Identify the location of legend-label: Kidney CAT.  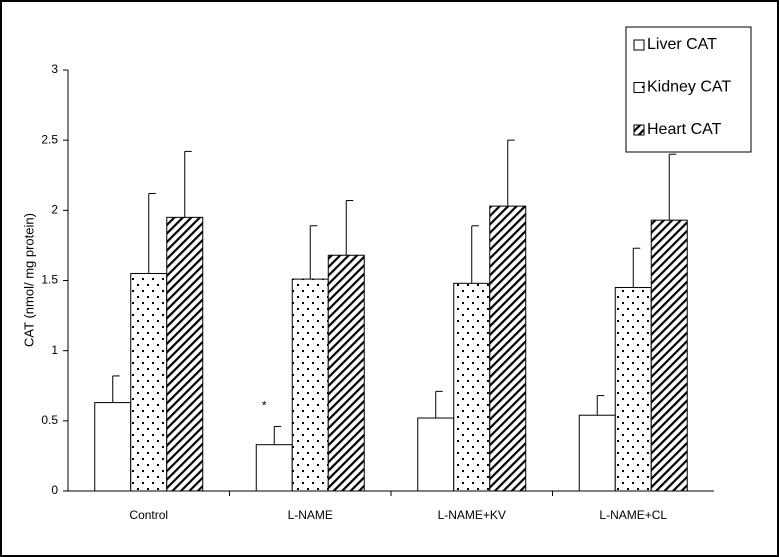
(689, 87).